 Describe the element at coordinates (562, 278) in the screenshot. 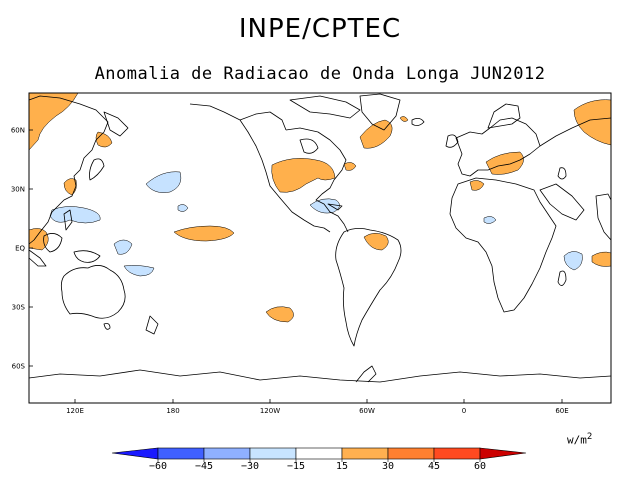

I see `coastline-madagascar` at that location.